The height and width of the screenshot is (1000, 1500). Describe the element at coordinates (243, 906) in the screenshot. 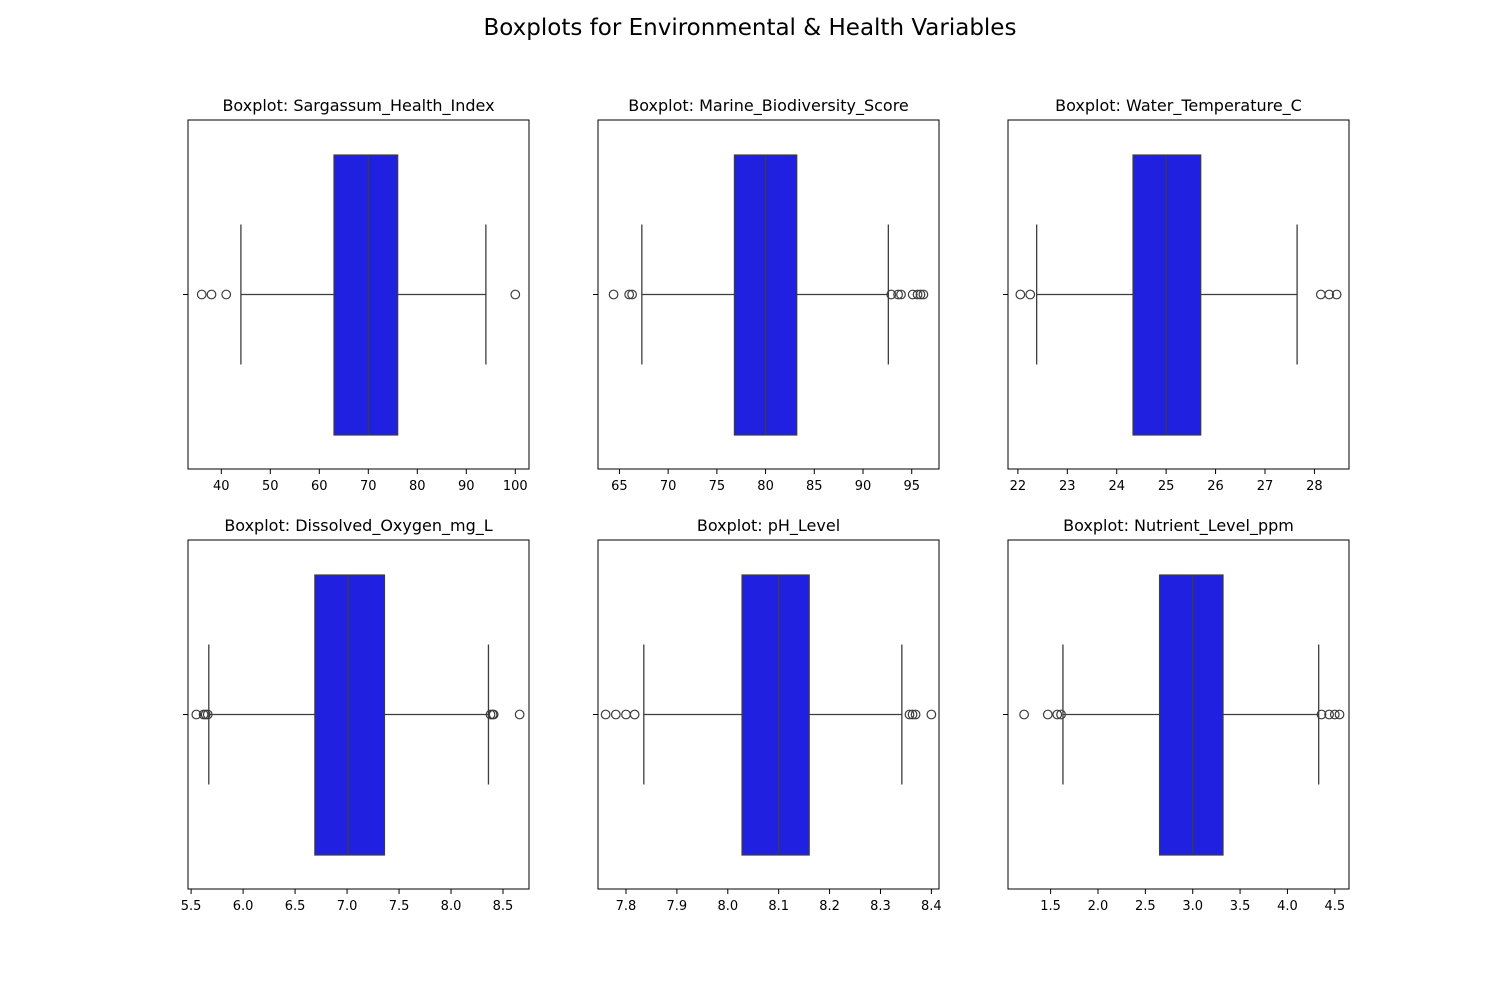

I see `x-tick-label: 6.0` at that location.